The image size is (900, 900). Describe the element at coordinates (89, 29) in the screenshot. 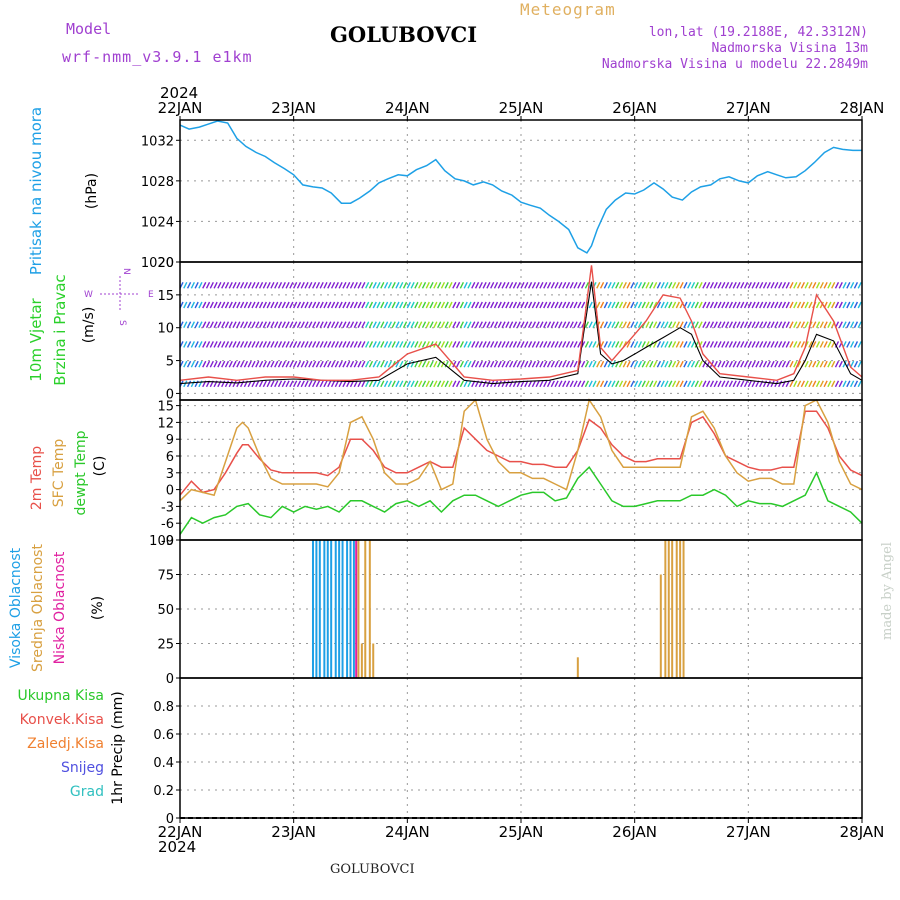

I see `model-label: Model` at that location.